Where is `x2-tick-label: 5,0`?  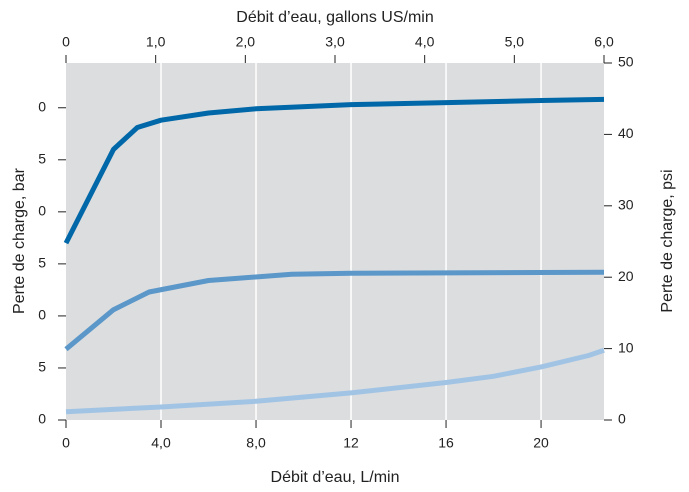 x2-tick-label: 5,0 is located at coordinates (515, 42).